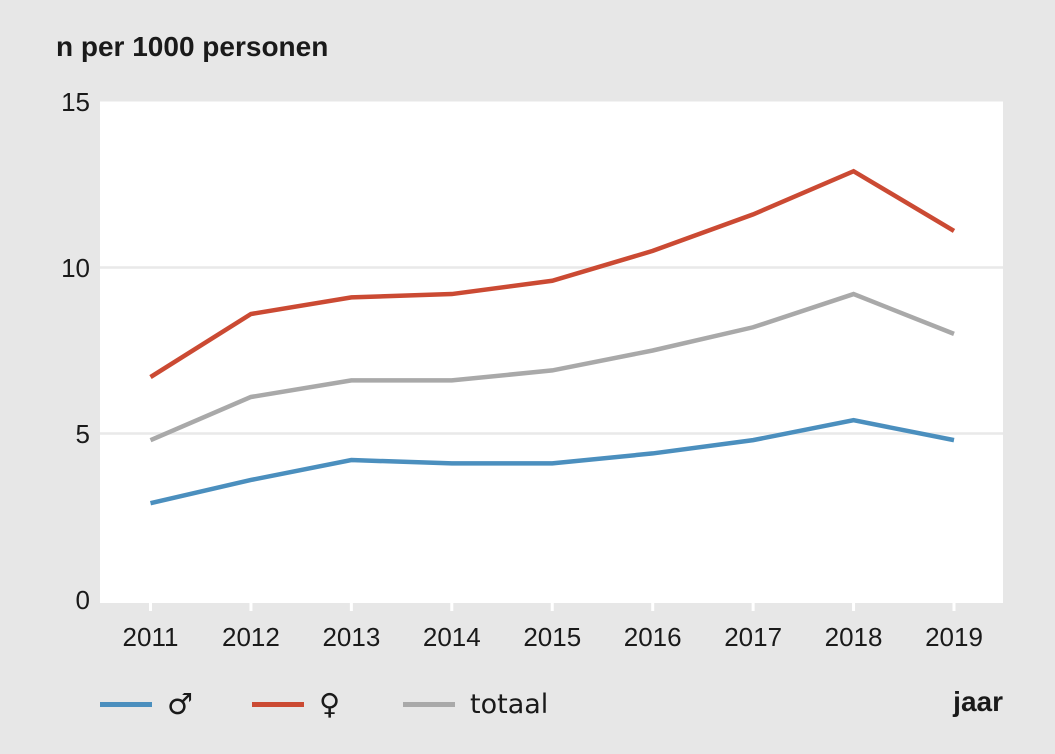  Describe the element at coordinates (954, 637) in the screenshot. I see `x-axis-tick-label-2019: 2019` at that location.